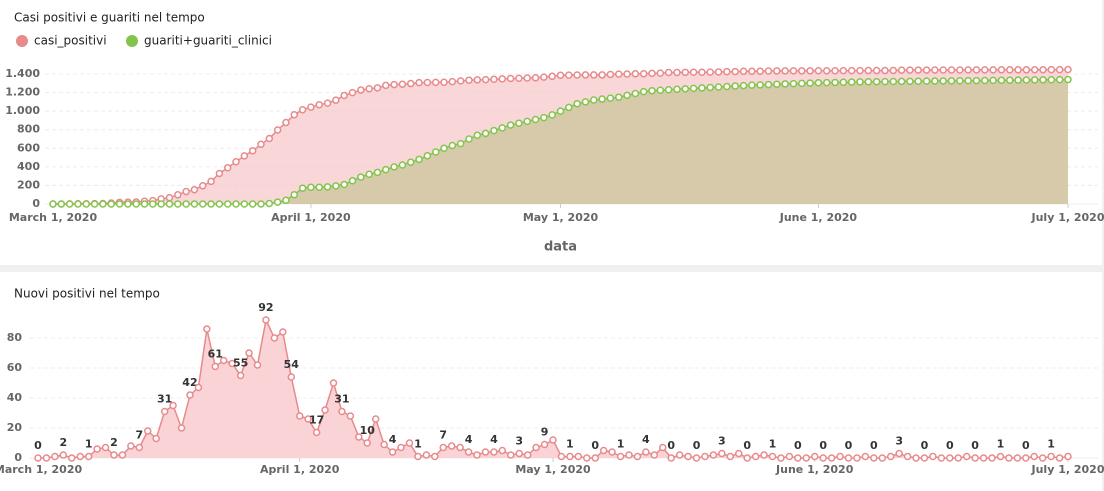 The height and width of the screenshot is (491, 1104). I want to click on x-tick-label: June 1, 2020, so click(814, 469).